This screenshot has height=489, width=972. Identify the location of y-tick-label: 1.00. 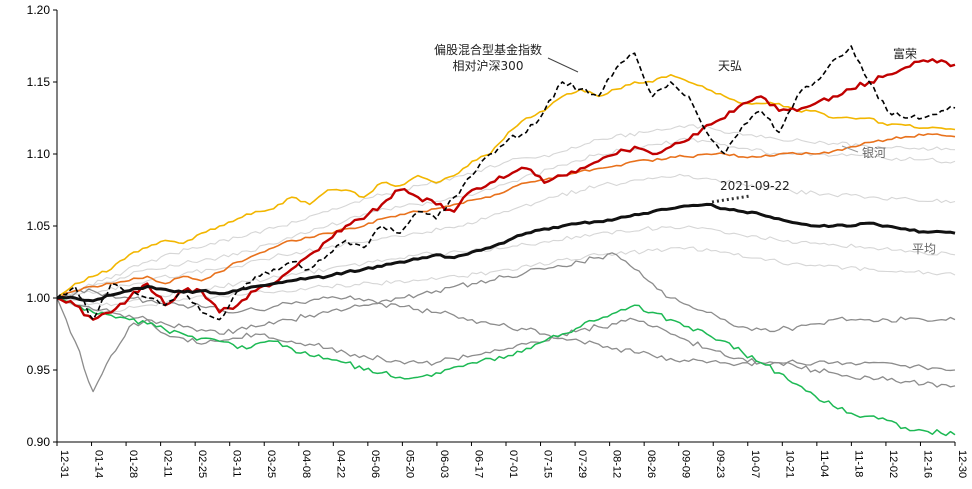
(39, 298).